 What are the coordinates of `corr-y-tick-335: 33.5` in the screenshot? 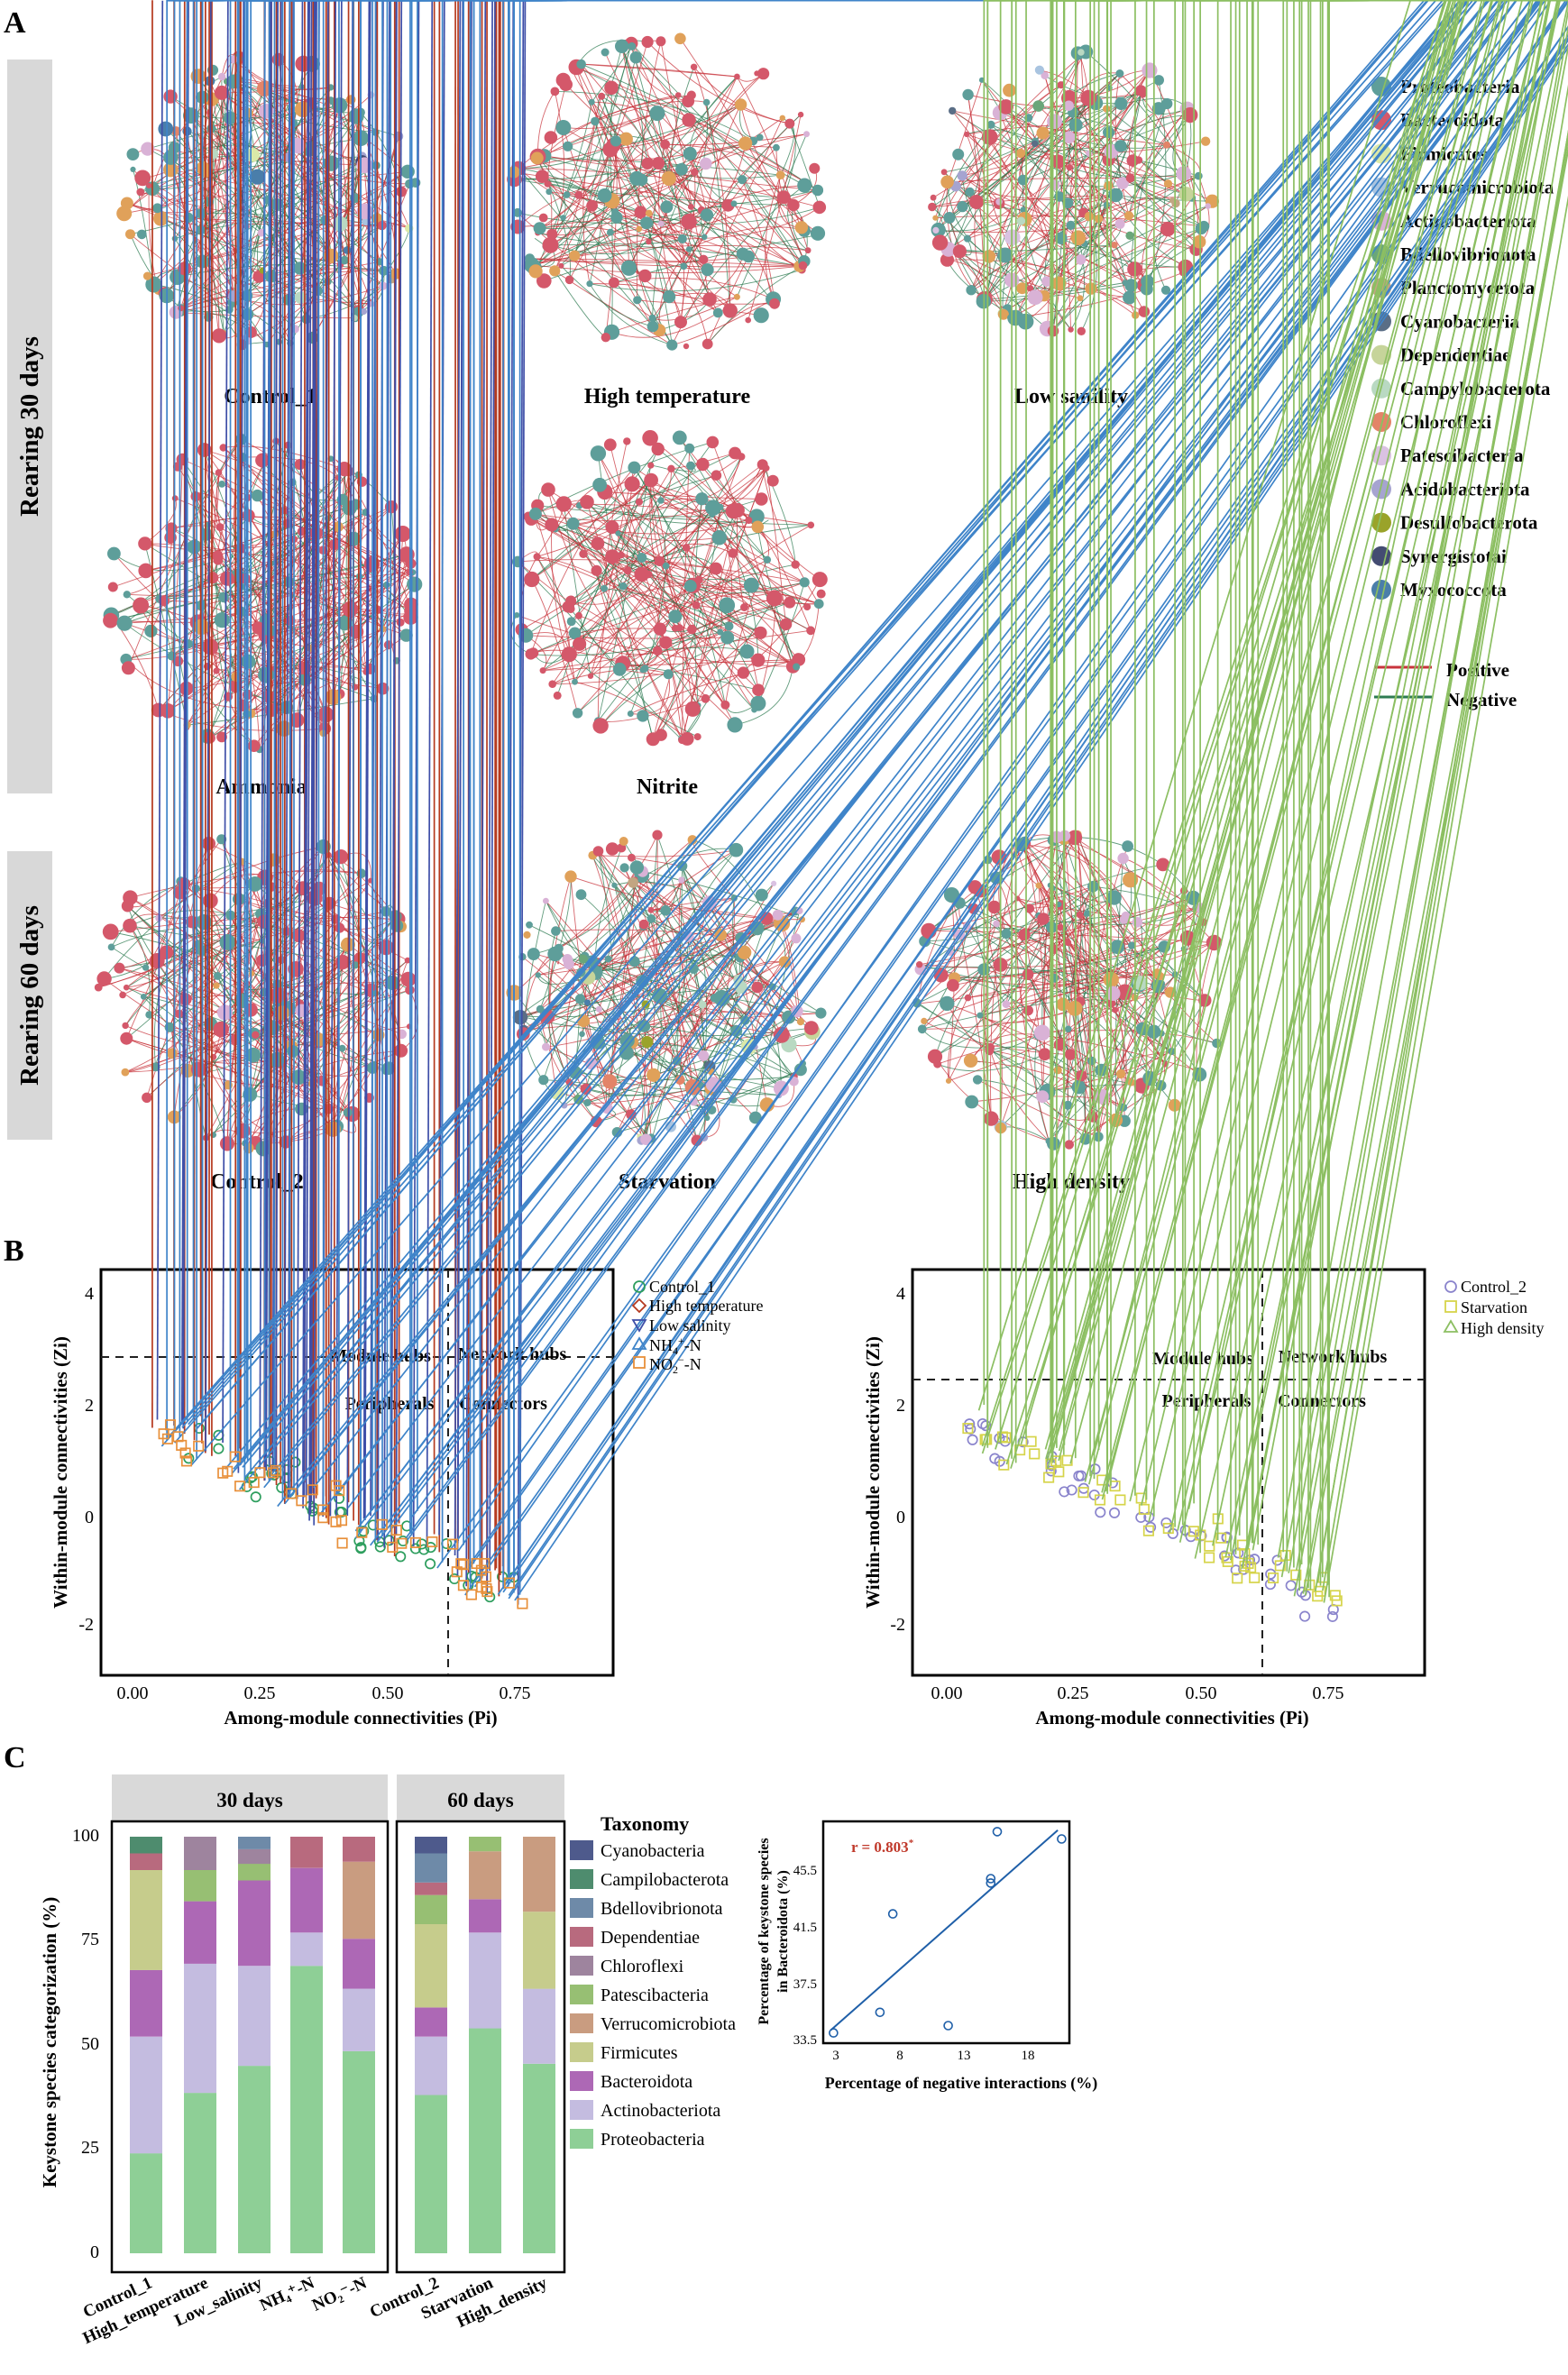 It's located at (805, 2040).